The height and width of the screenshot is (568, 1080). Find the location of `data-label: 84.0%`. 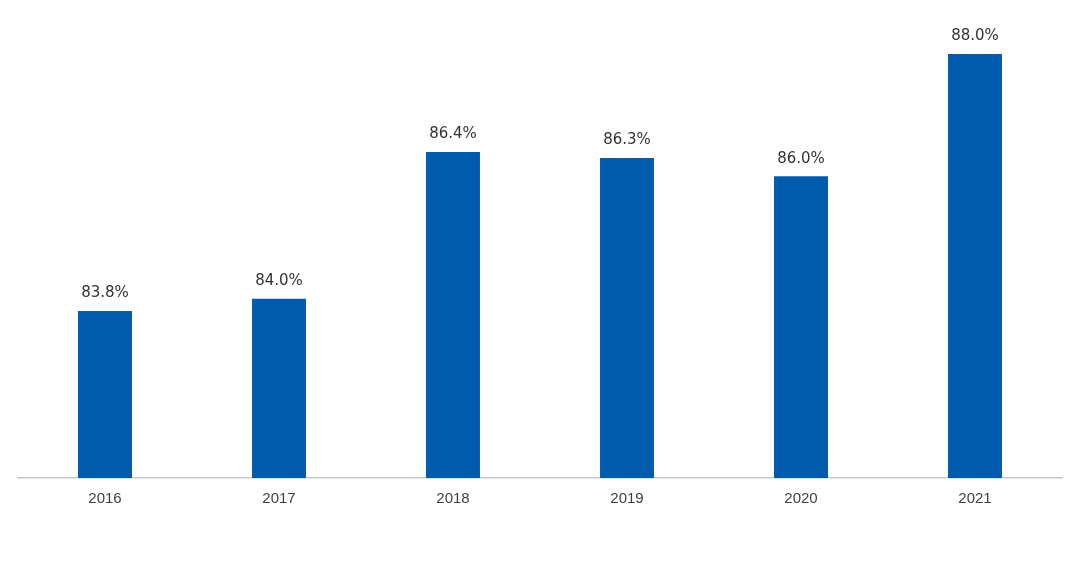

data-label: 84.0% is located at coordinates (279, 280).